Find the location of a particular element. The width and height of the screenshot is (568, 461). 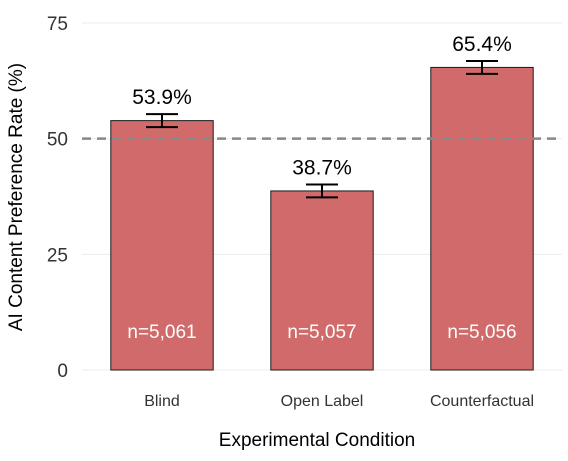

y-tick-label: 0 is located at coordinates (62, 371).